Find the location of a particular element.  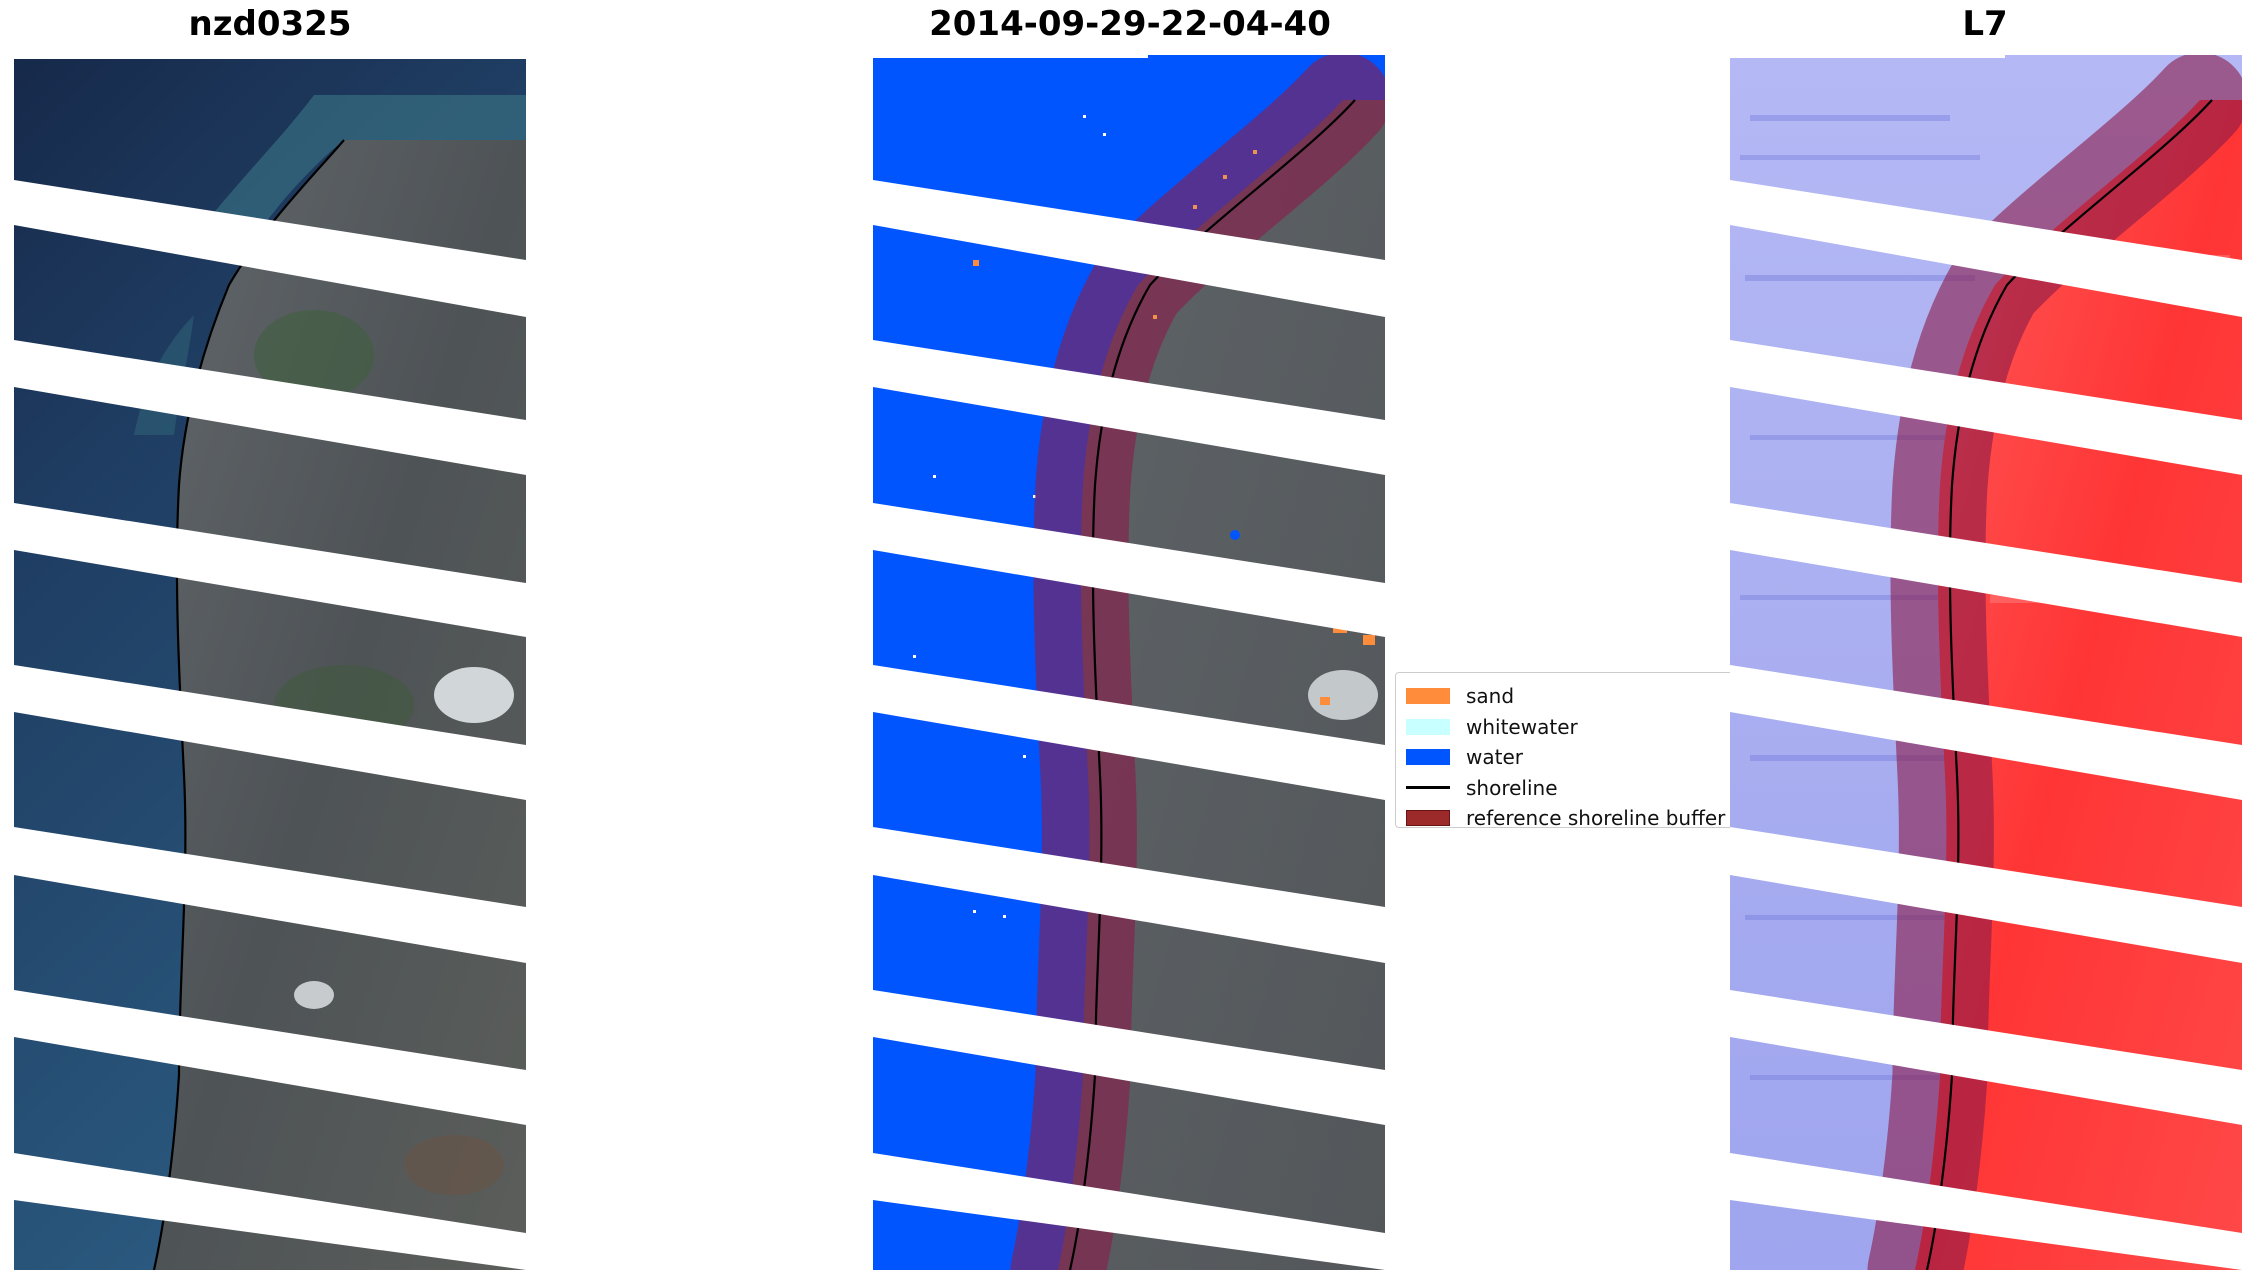

panel-title-3: L7 is located at coordinates (1985, 24).